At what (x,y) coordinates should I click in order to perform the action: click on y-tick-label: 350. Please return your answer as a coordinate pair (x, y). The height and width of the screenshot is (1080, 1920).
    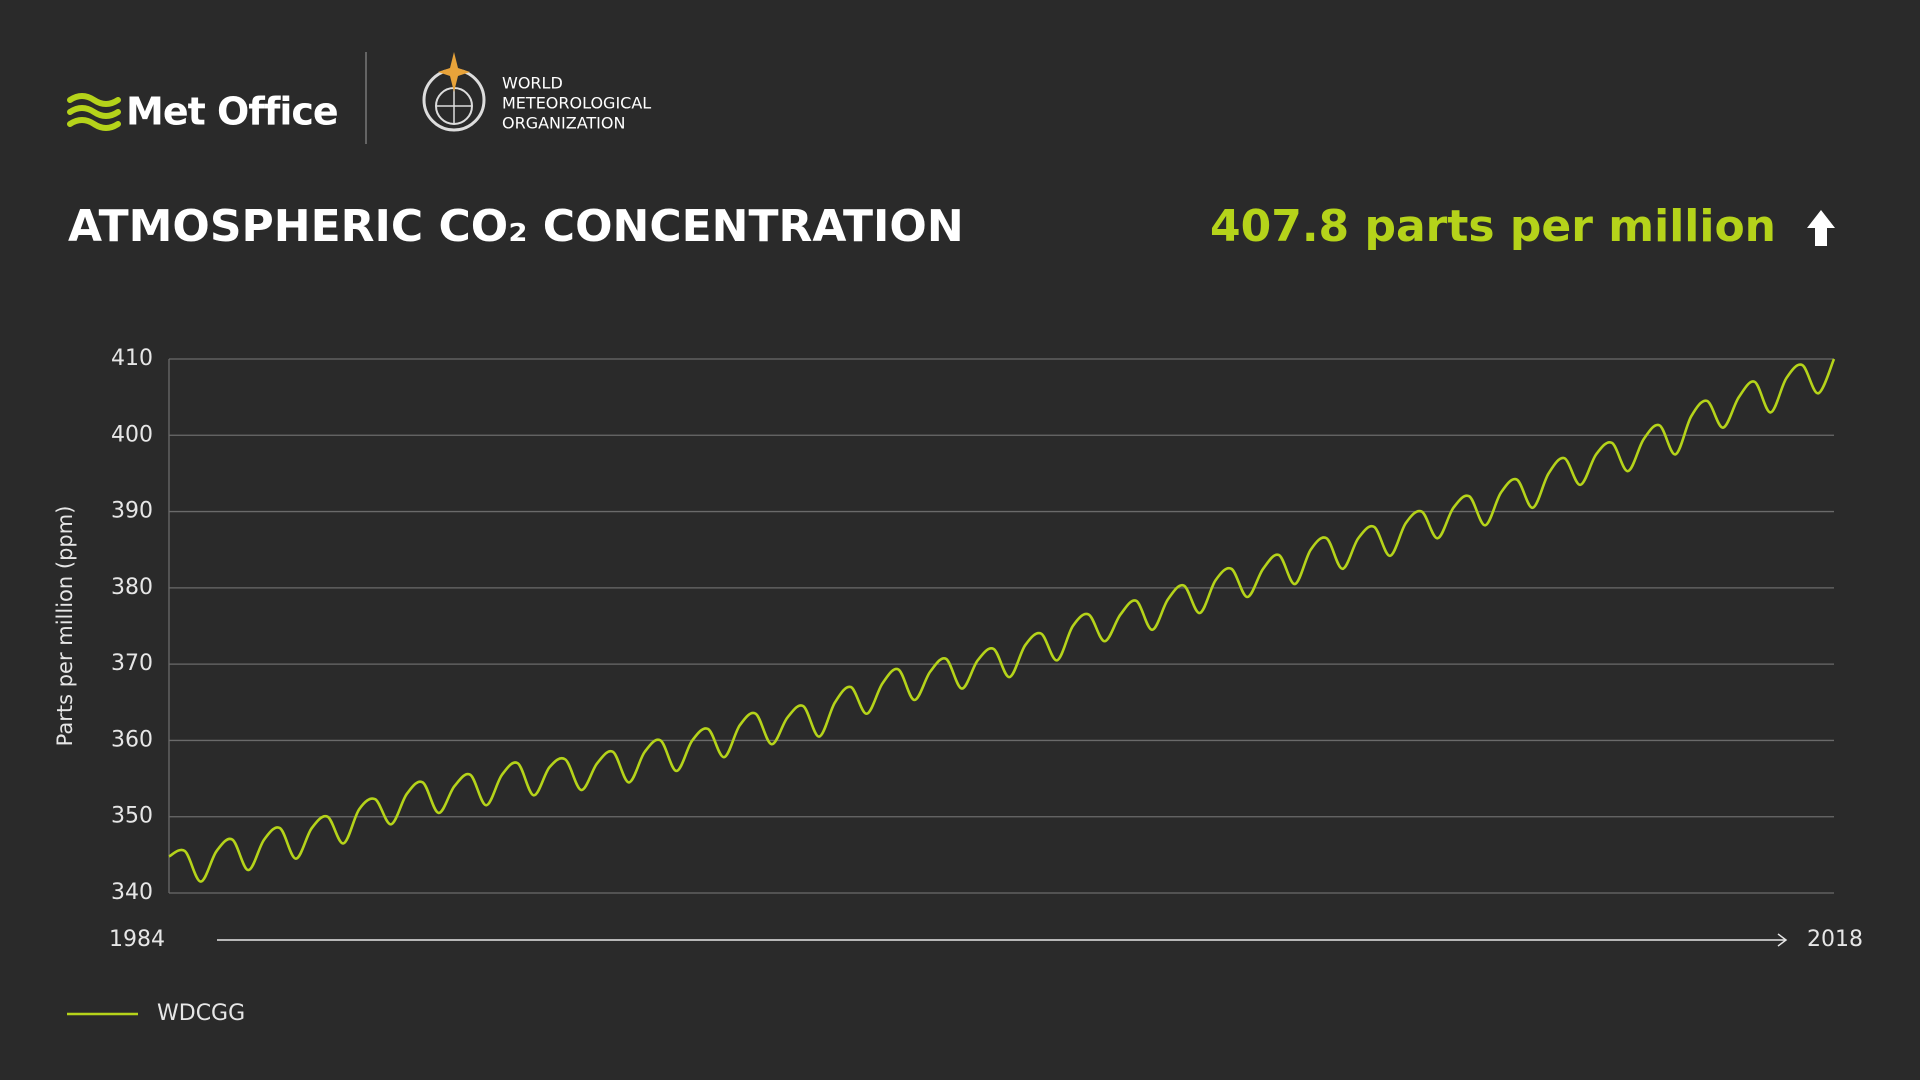
    Looking at the image, I should click on (132, 816).